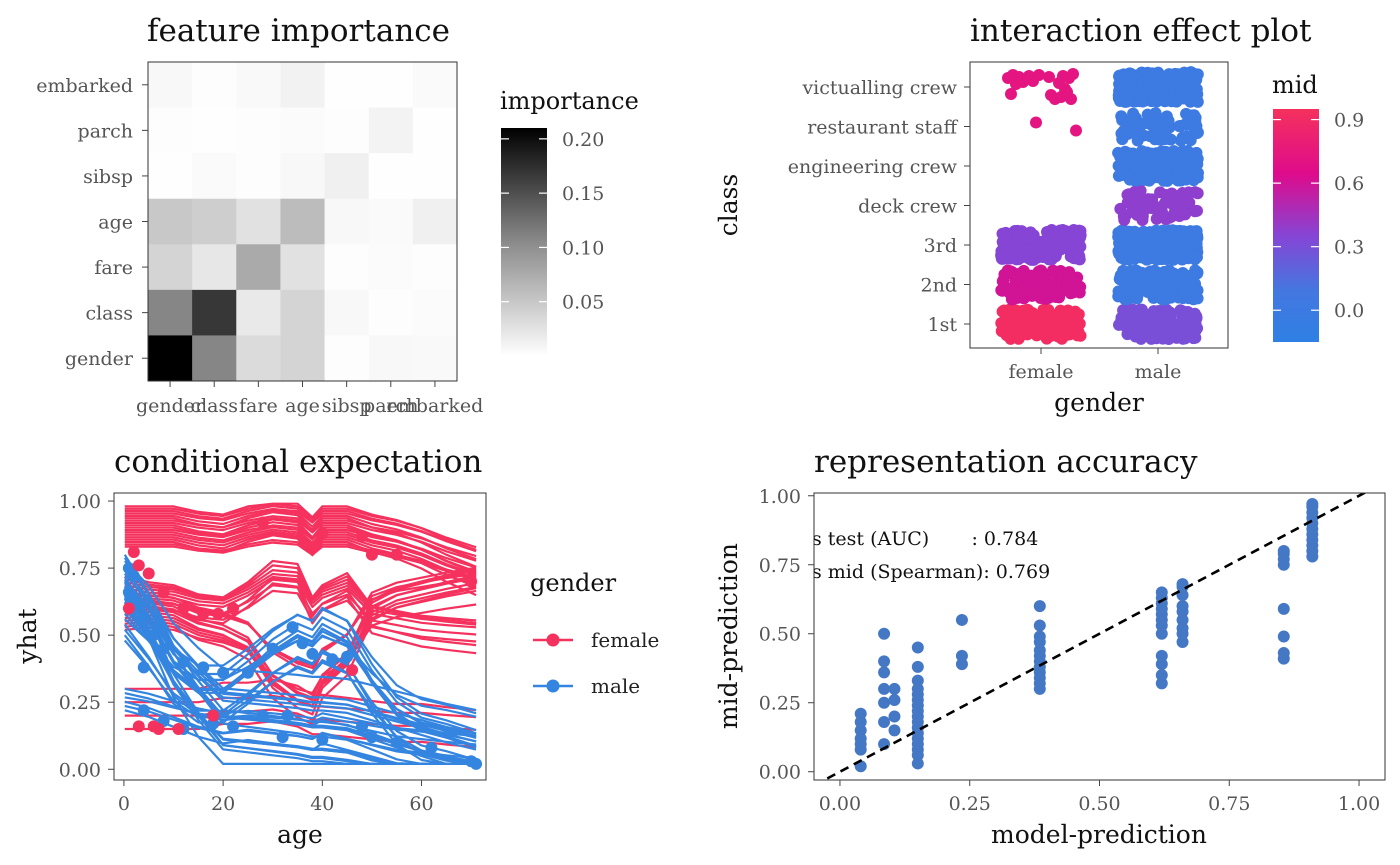 This screenshot has width=1400, height=865. Describe the element at coordinates (435, 312) in the screenshot. I see `importance-cell-class-embarked` at that location.